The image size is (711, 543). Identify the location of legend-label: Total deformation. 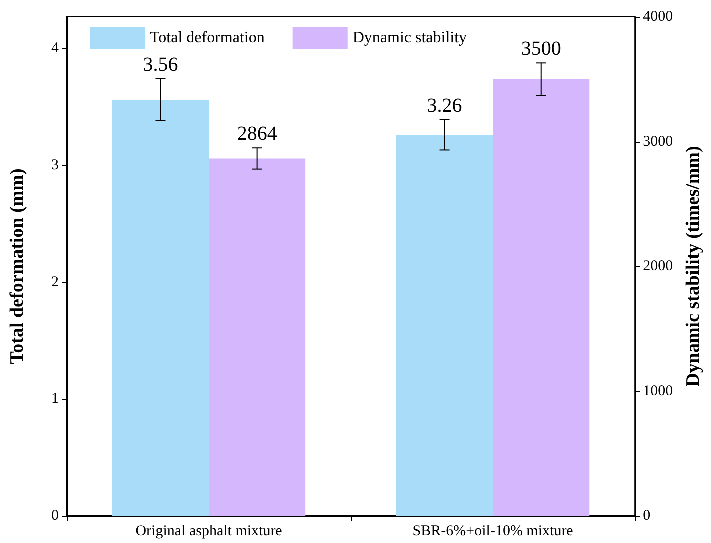
(207, 38).